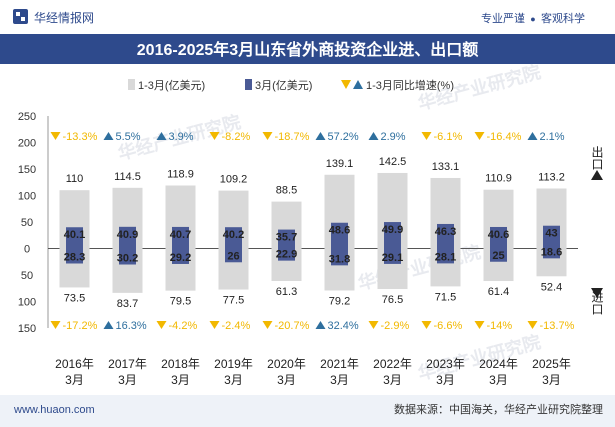 The width and height of the screenshot is (615, 427). Describe the element at coordinates (552, 137) in the screenshot. I see `growth-export-text: 2.1%` at that location.